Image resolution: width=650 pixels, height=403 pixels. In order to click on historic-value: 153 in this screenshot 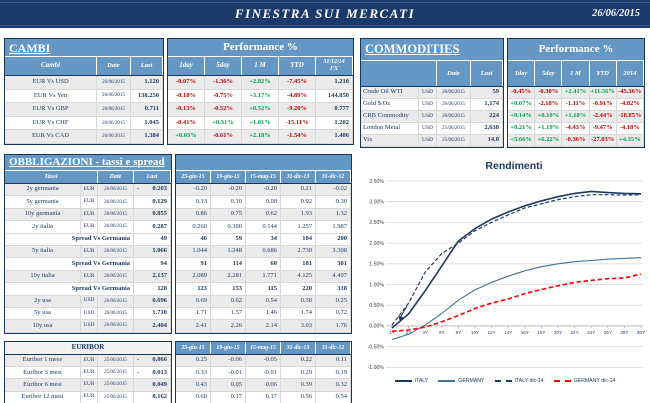, I will do `click(228, 289)`.